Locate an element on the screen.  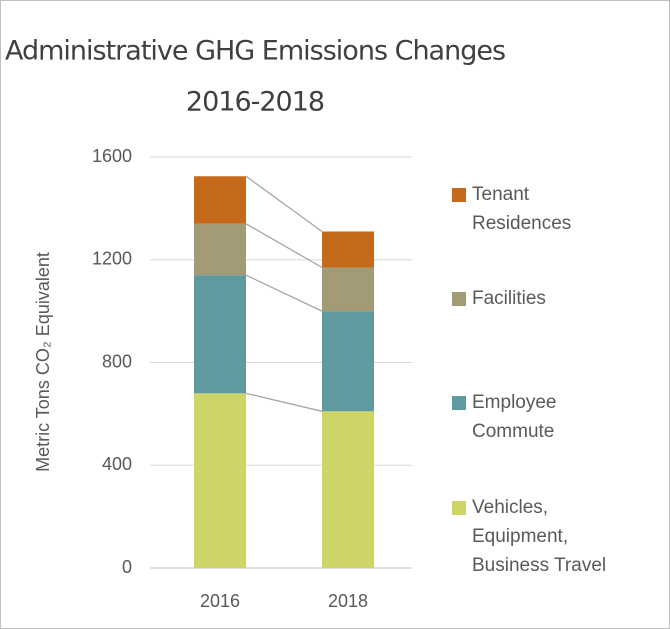
legend-label: Tenant Residences is located at coordinates (522, 209).